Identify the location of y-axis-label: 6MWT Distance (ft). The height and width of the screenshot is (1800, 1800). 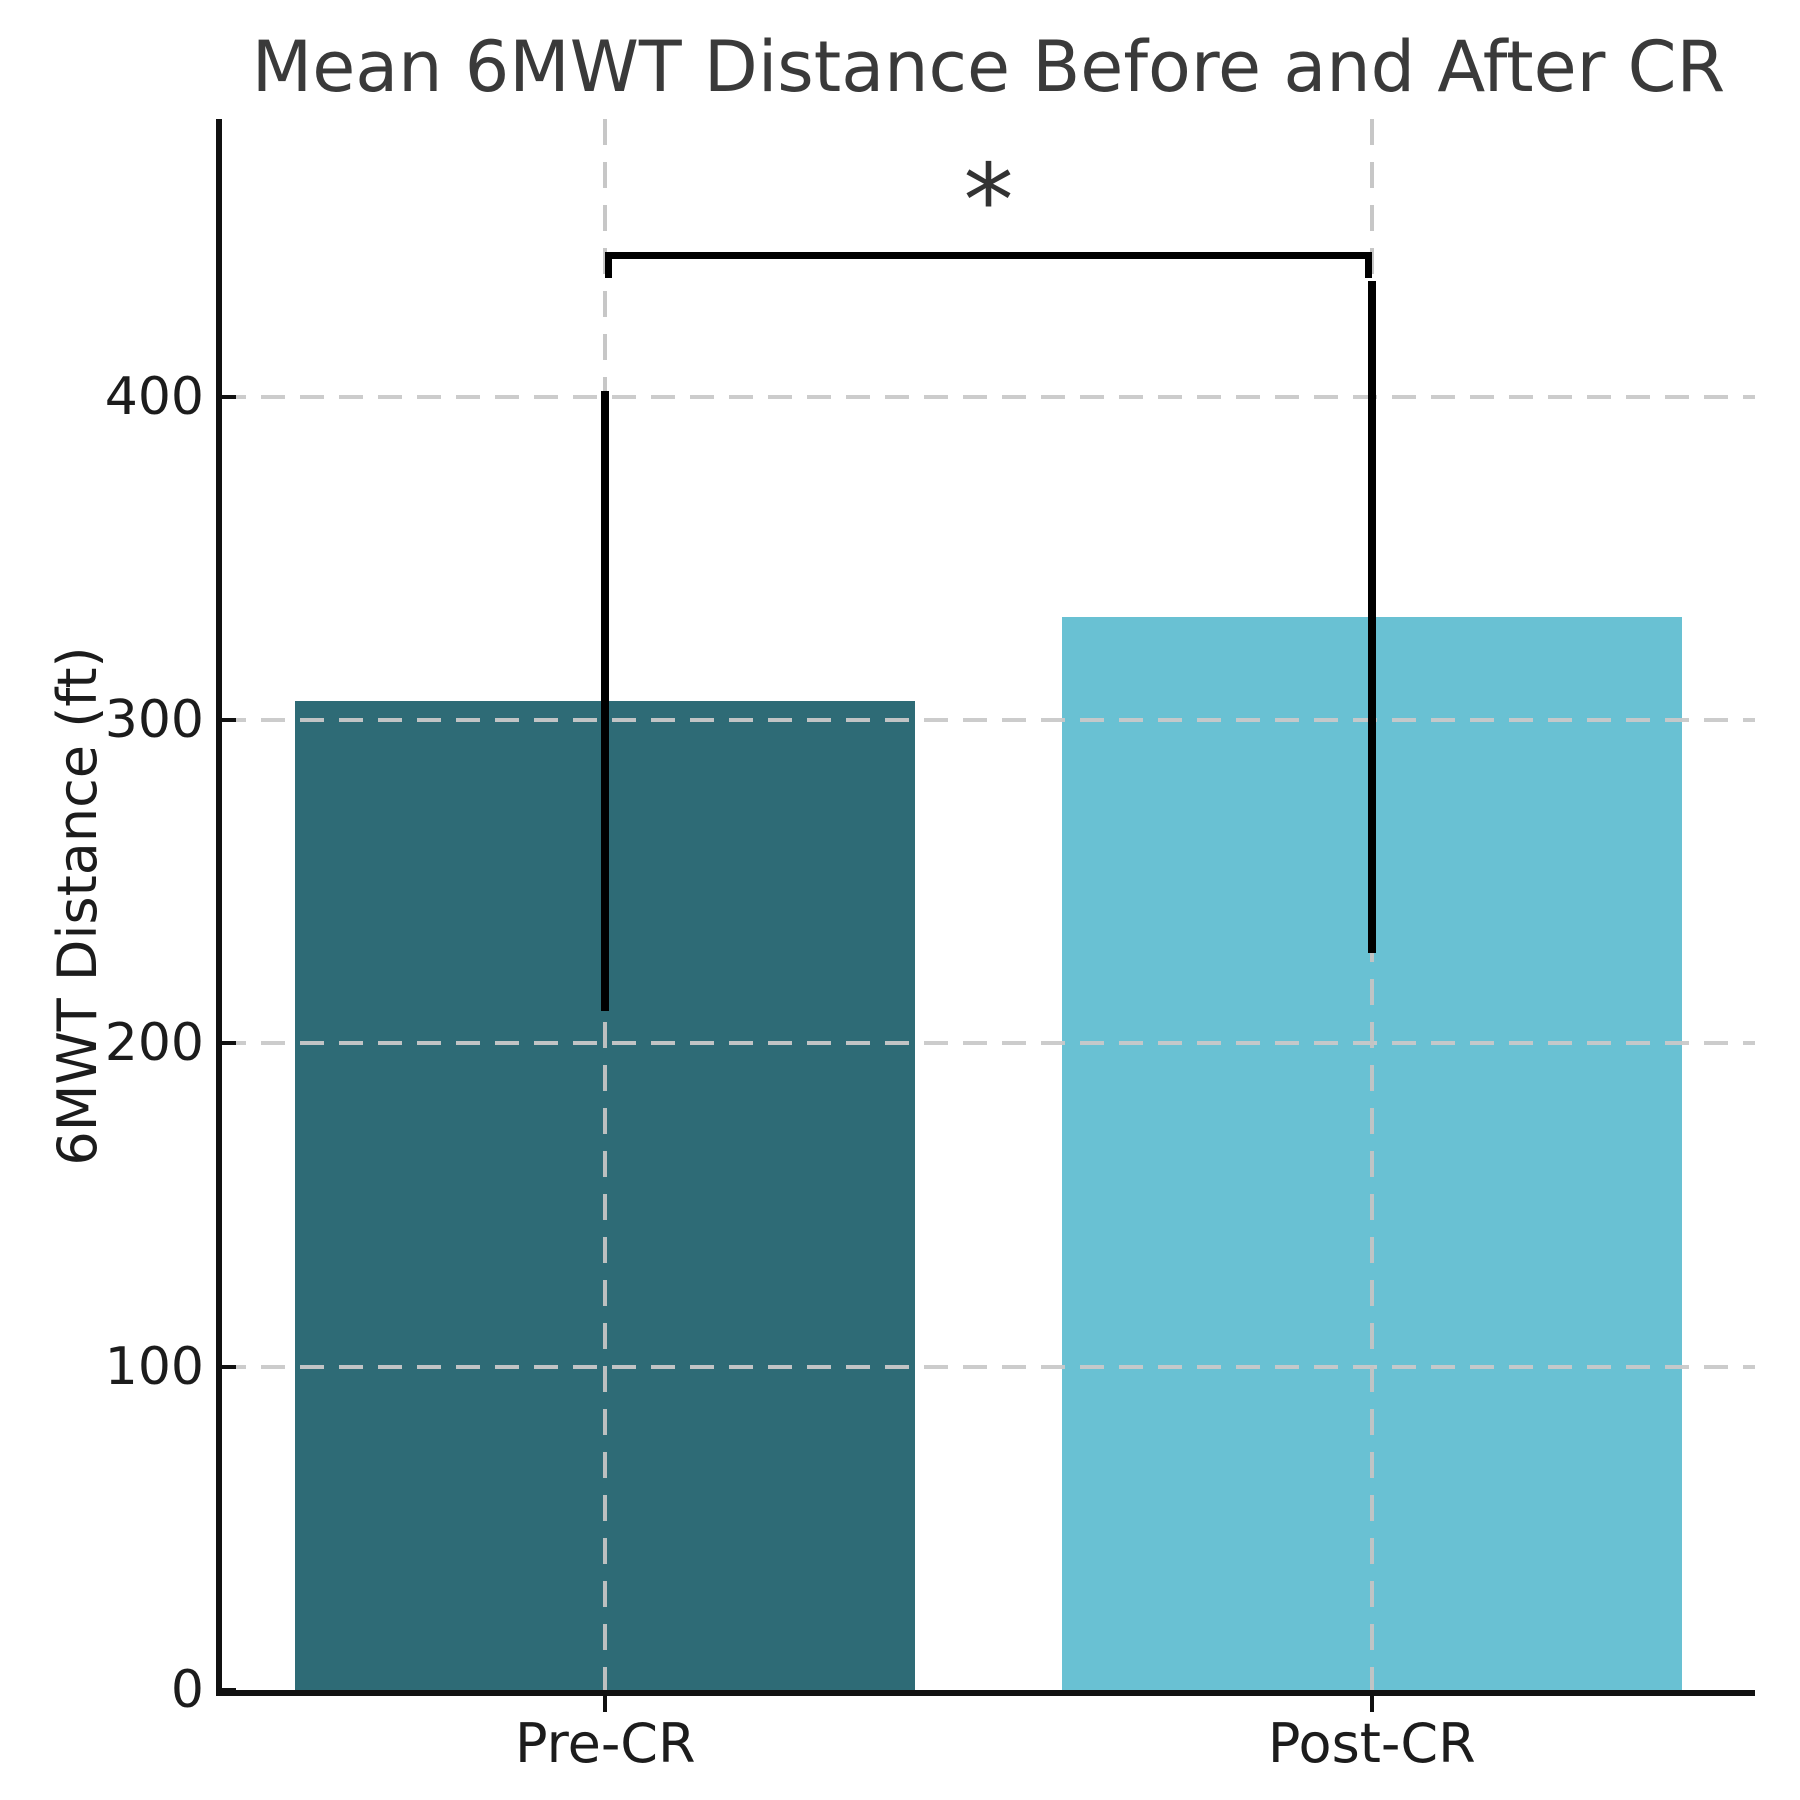
(77, 906).